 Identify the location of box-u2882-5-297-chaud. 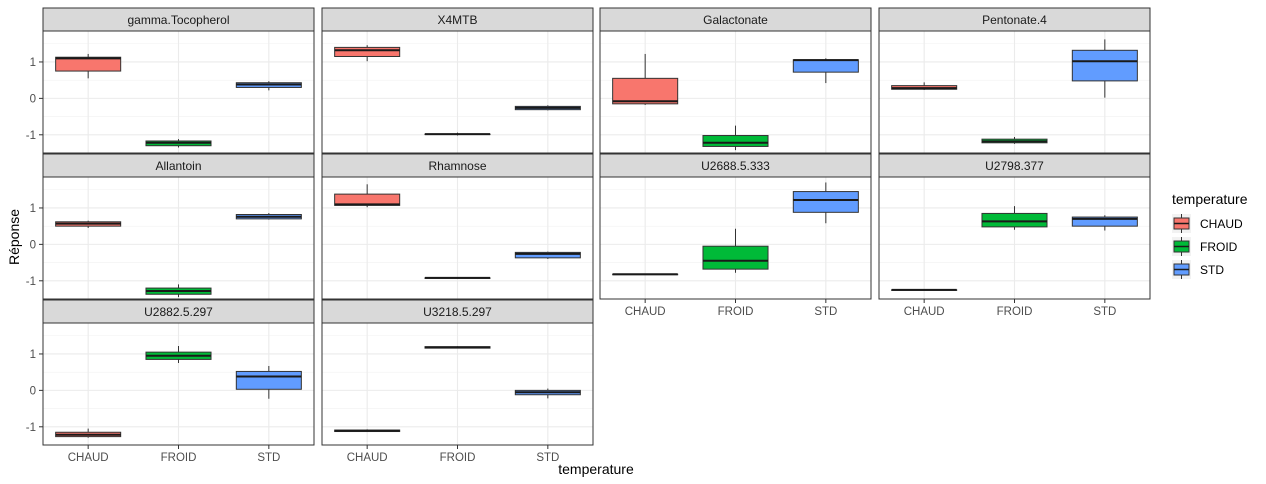
(88, 433).